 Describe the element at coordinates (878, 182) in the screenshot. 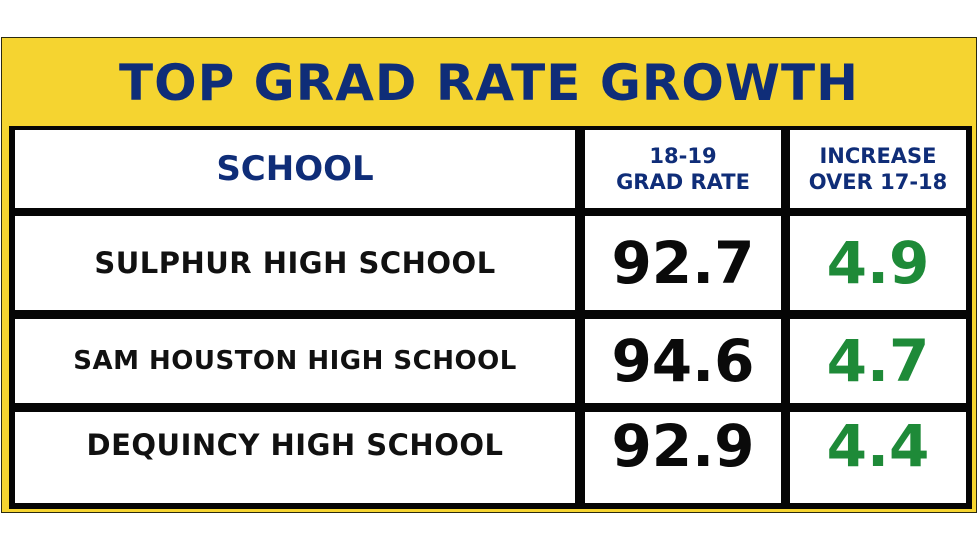

I see `header-increase-line2: OVER 17-18` at that location.